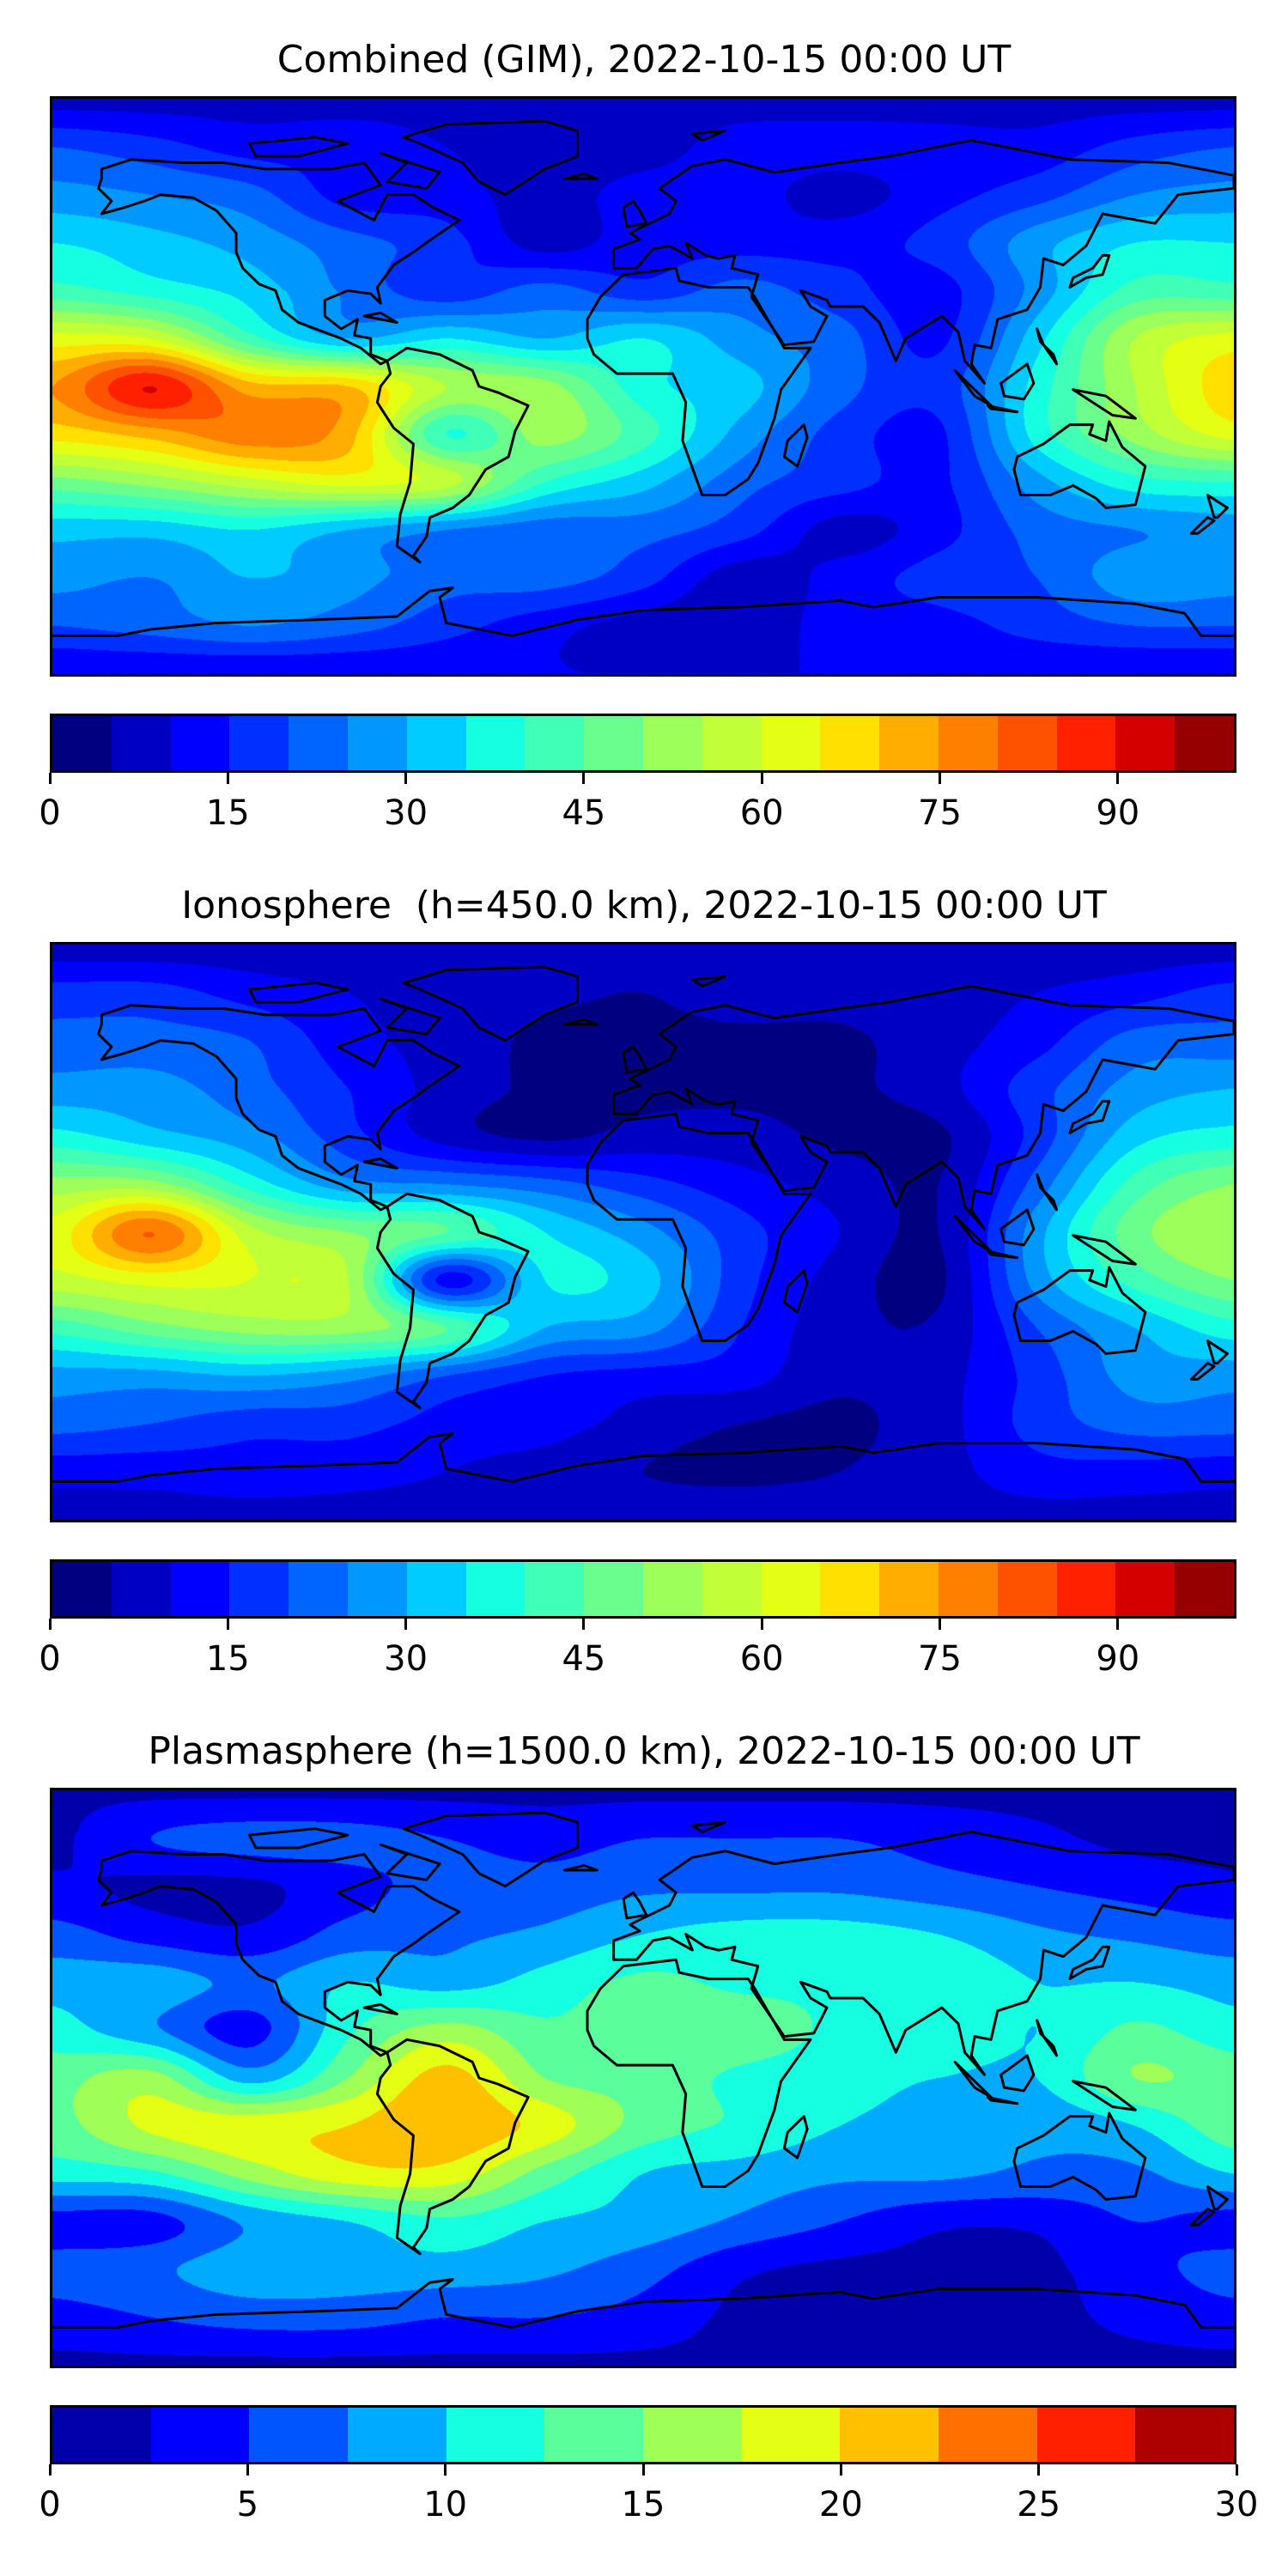 This screenshot has width=1288, height=2576. What do you see at coordinates (1118, 813) in the screenshot?
I see `colorbar-tick-label: 90` at bounding box center [1118, 813].